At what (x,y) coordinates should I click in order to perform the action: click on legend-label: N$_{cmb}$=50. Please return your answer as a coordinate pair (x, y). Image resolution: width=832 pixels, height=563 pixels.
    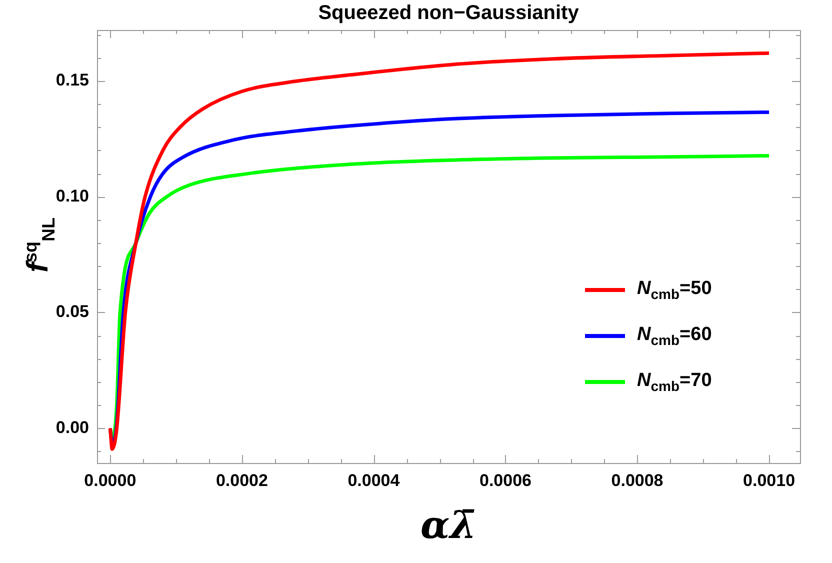
    Looking at the image, I should click on (674, 290).